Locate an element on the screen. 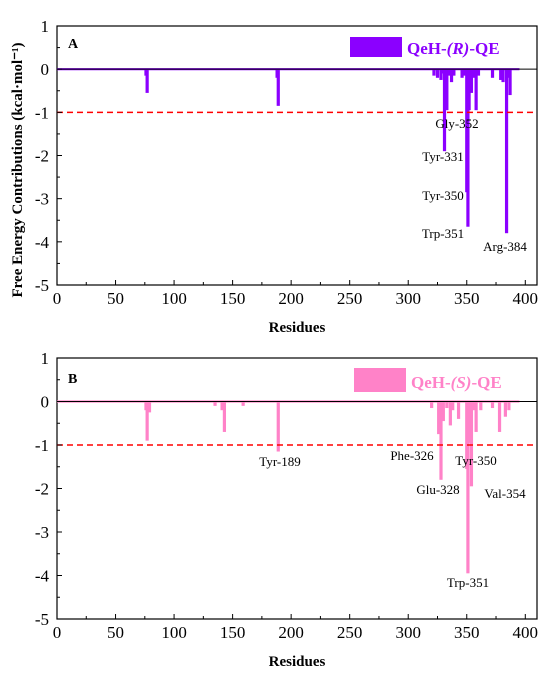 Image resolution: width=550 pixels, height=675 pixels. x-tick-label: 50 is located at coordinates (115, 632).